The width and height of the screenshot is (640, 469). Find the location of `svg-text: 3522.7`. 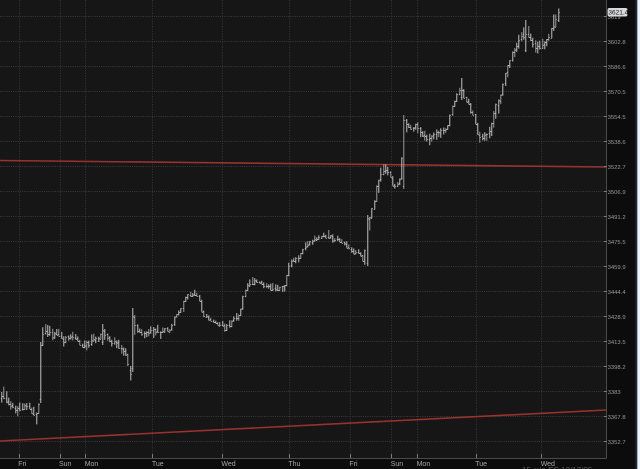

svg-text: 3522.7 is located at coordinates (617, 168).